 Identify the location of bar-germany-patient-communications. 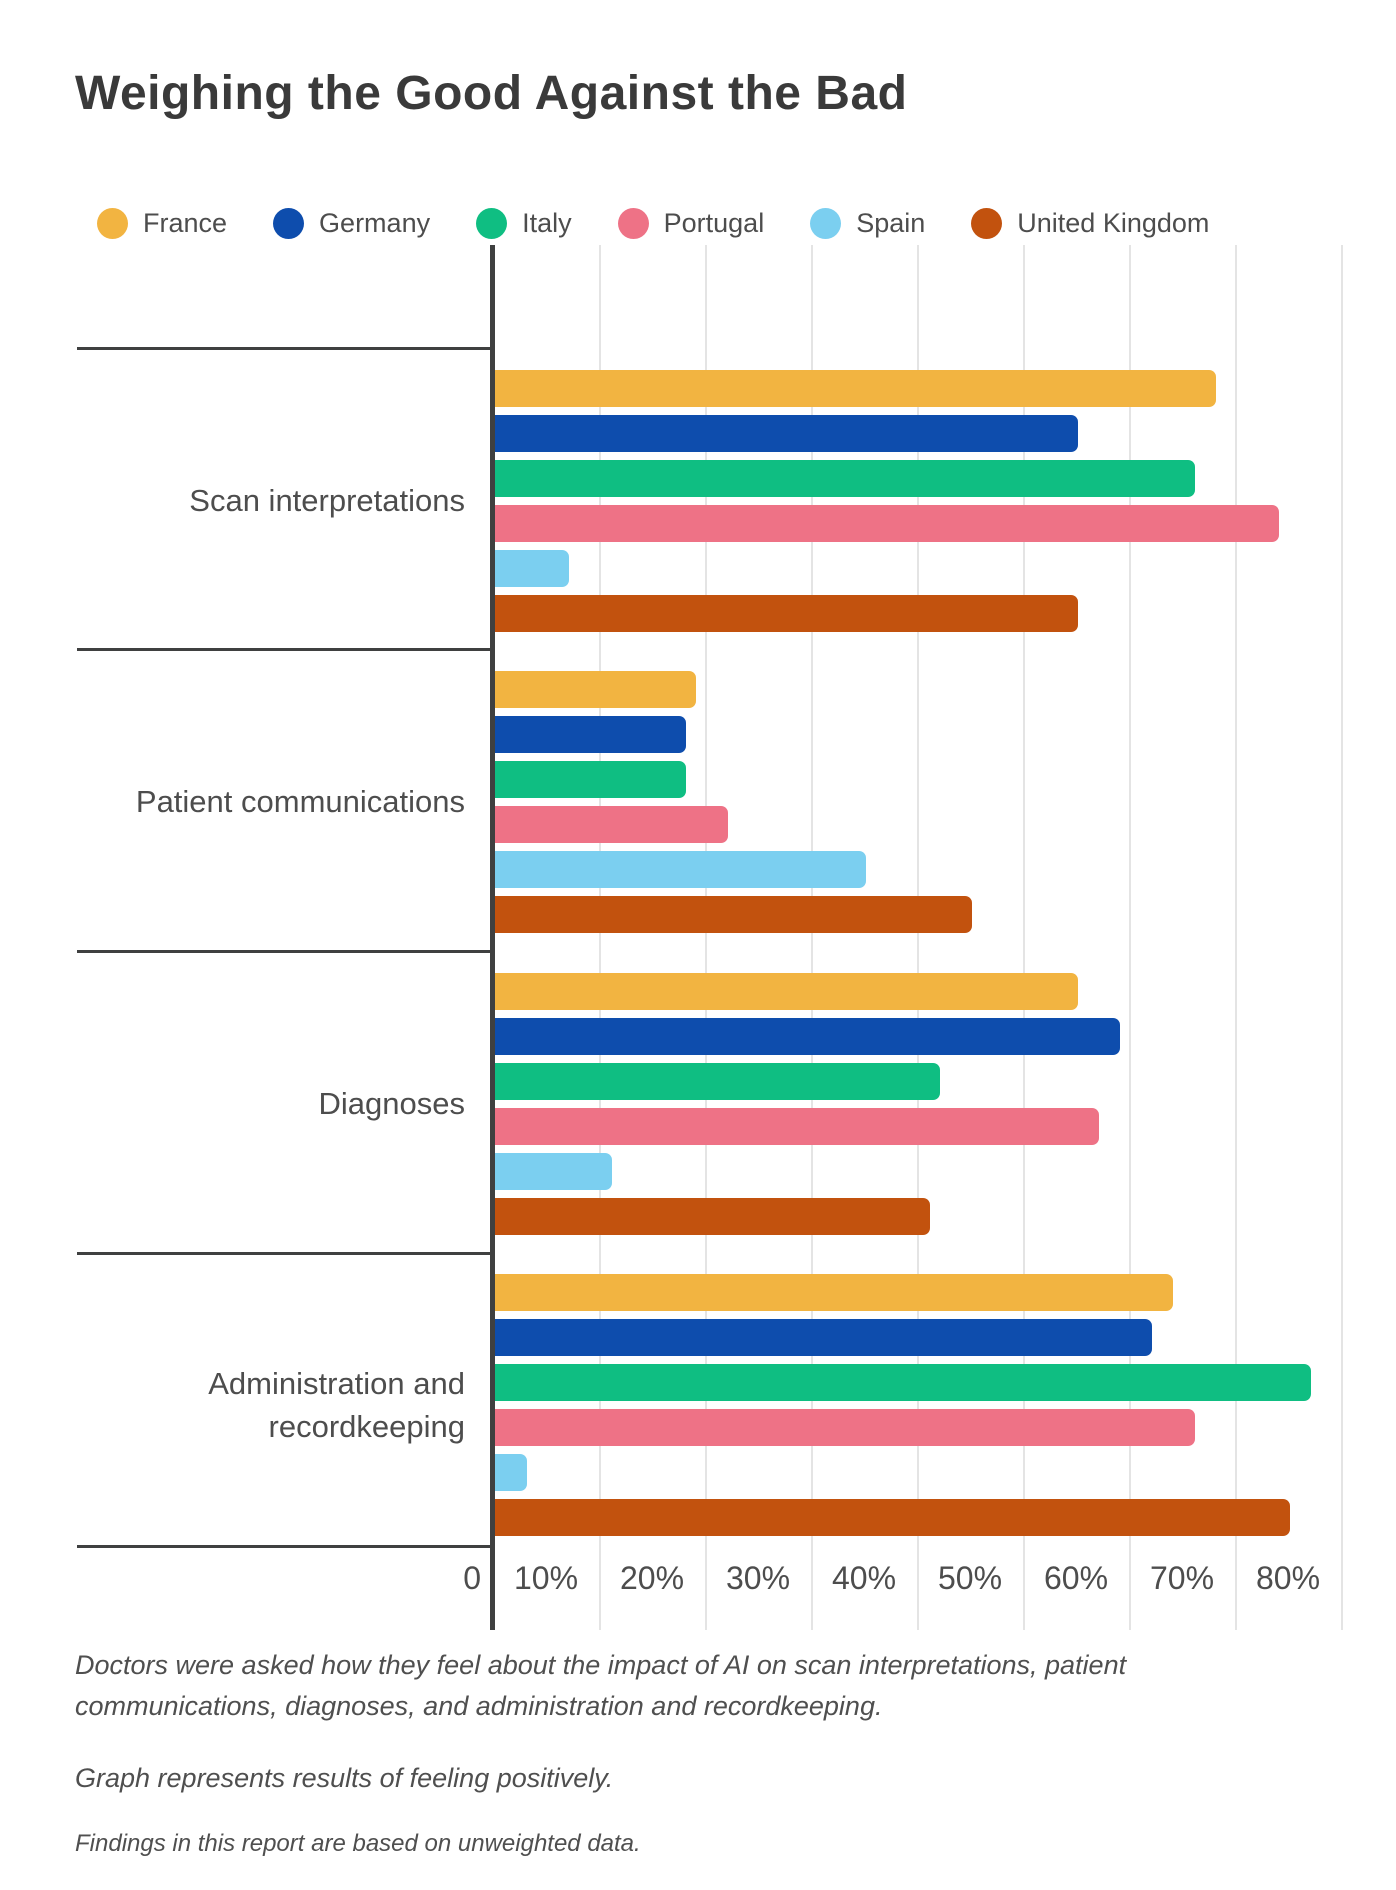
(590, 734).